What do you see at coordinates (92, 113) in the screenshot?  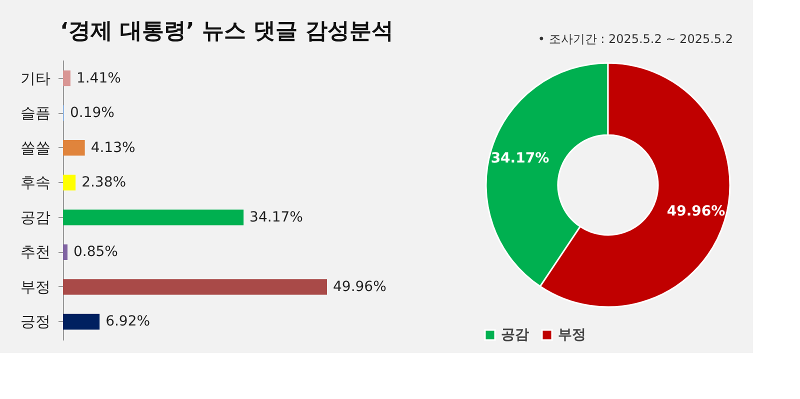 I see `data-label: 0.19%` at bounding box center [92, 113].